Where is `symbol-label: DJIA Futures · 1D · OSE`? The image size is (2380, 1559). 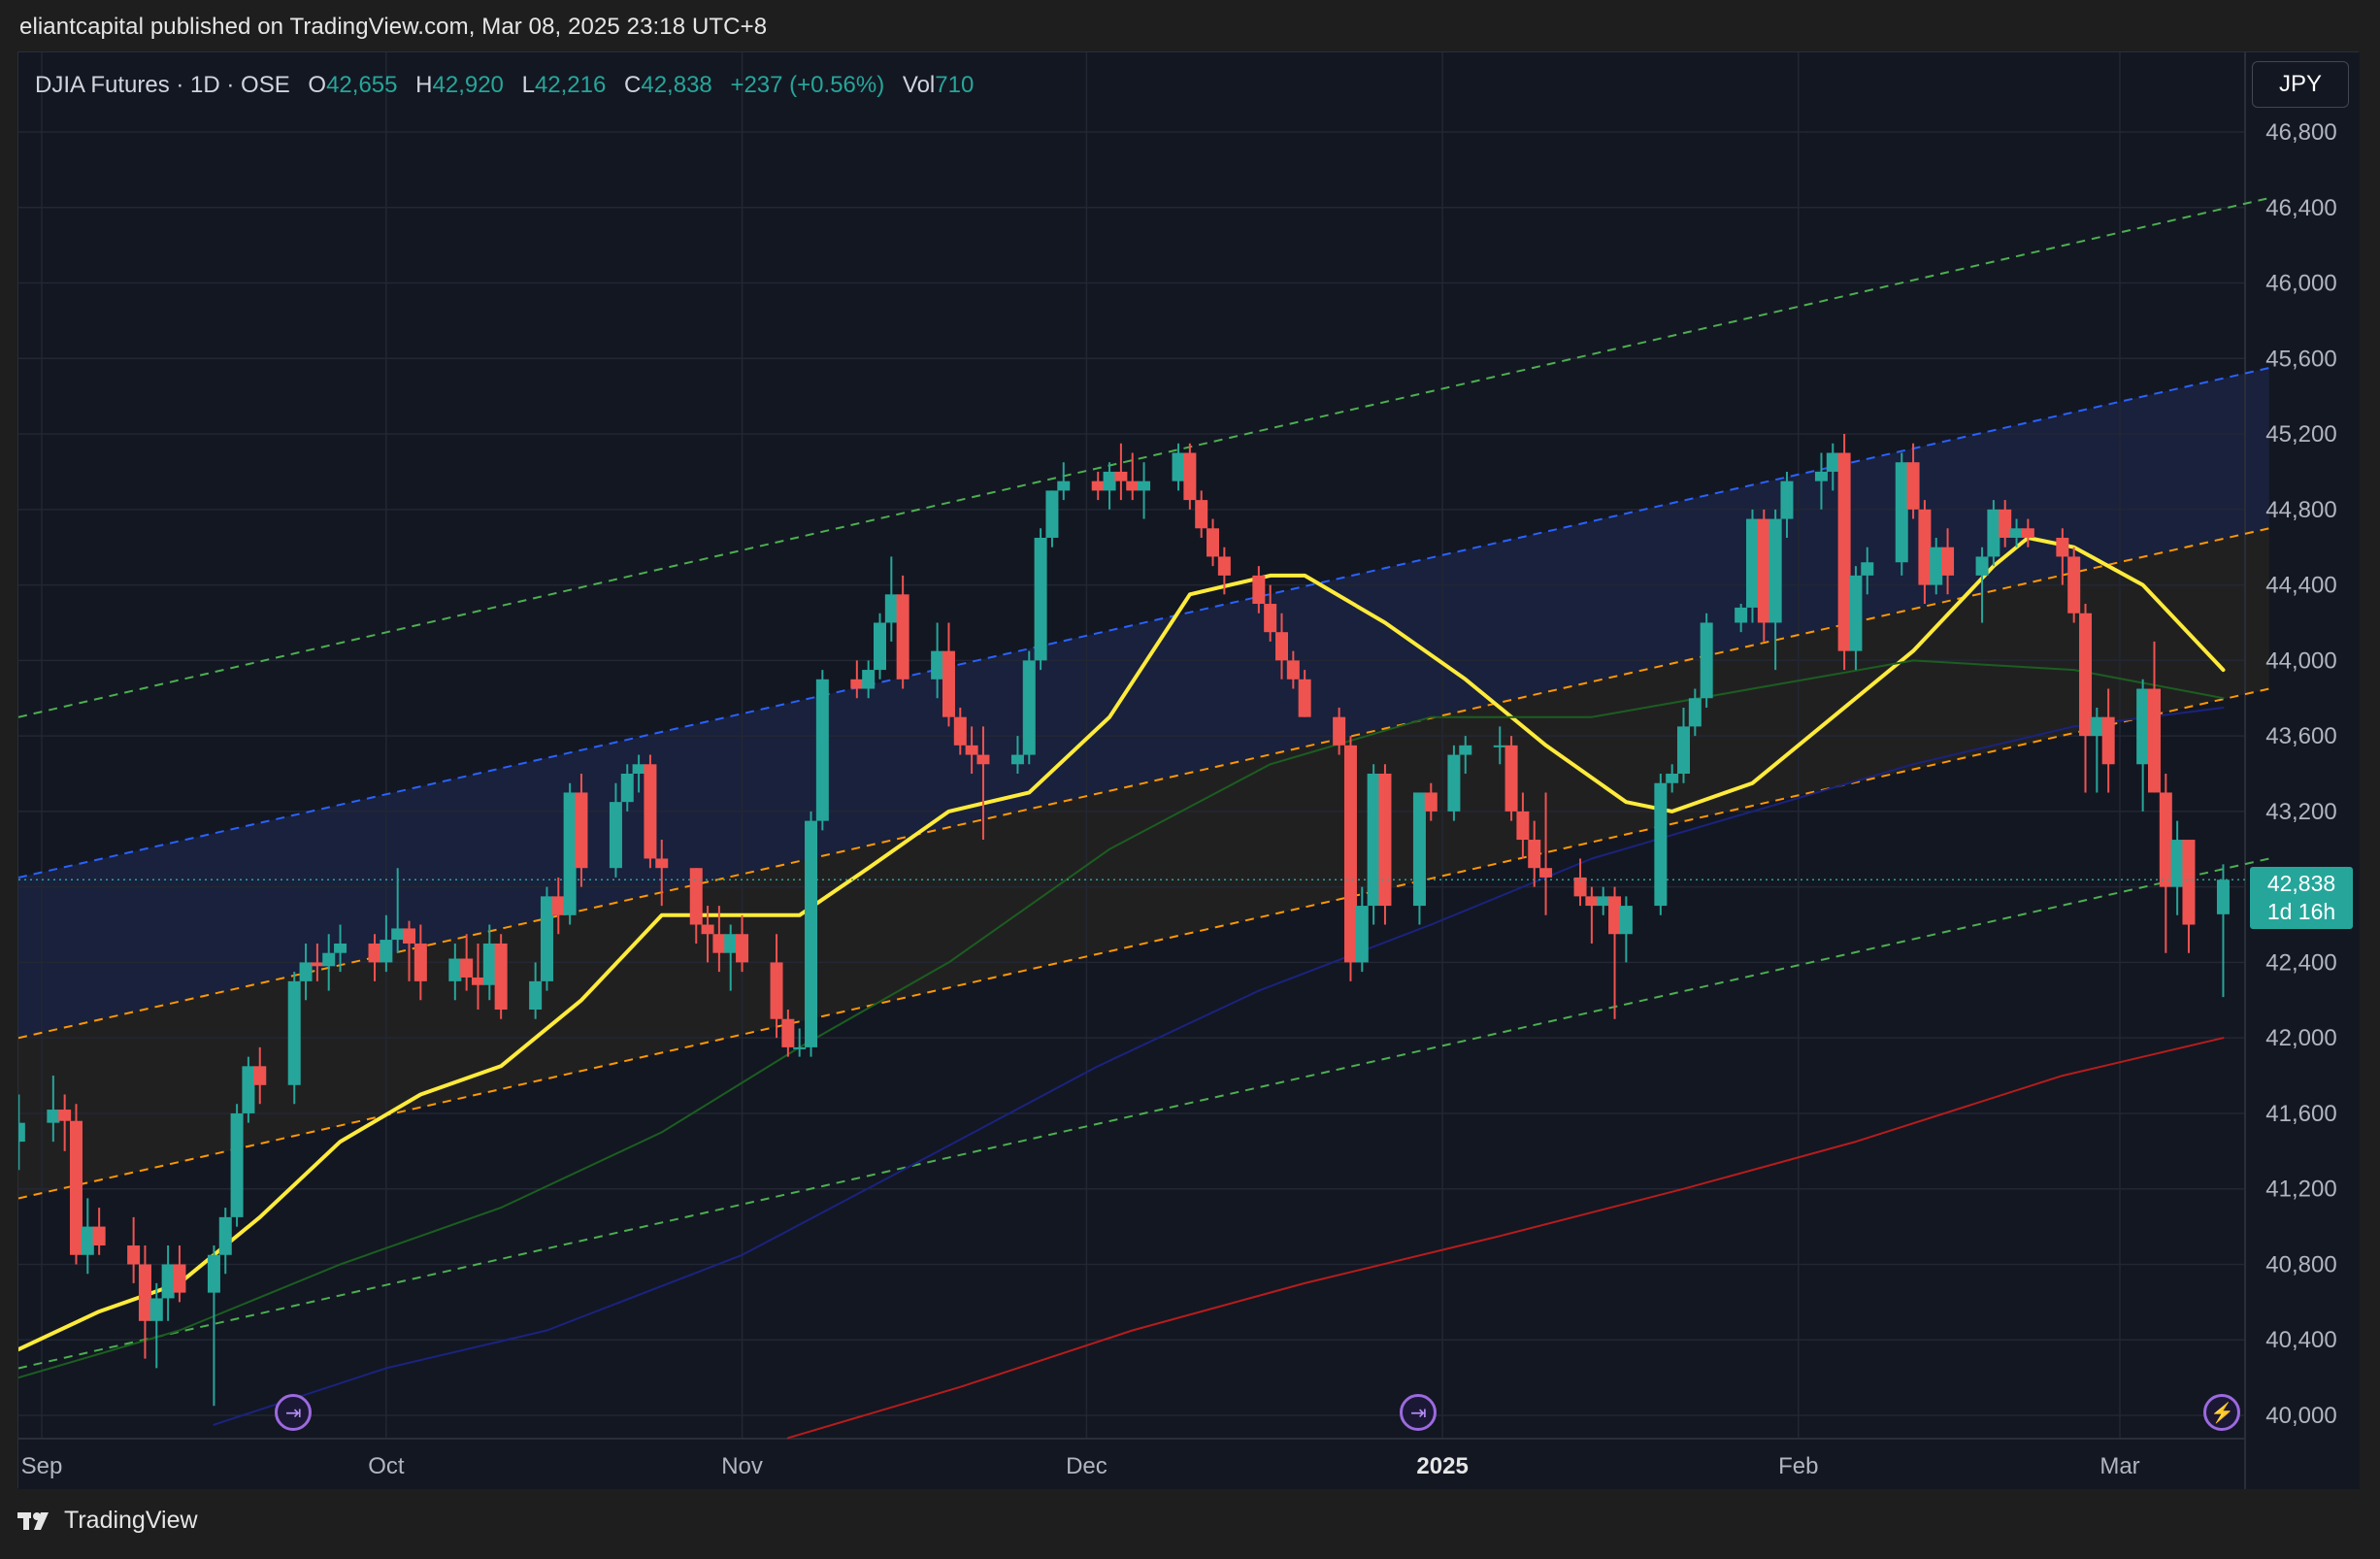 symbol-label: DJIA Futures · 1D · OSE is located at coordinates (162, 85).